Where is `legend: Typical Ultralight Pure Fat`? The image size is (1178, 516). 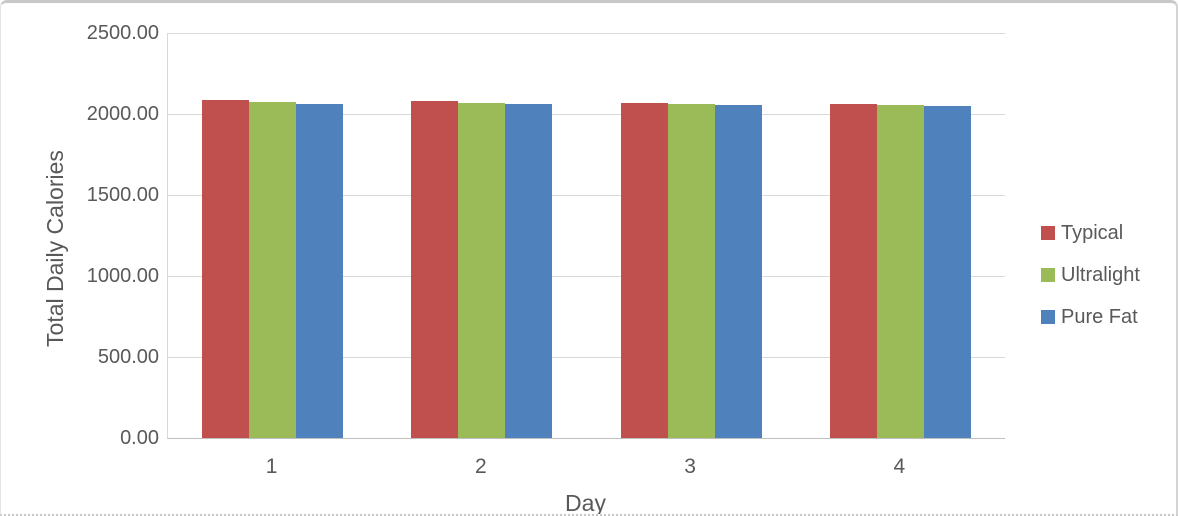 legend: Typical Ultralight Pure Fat is located at coordinates (1090, 275).